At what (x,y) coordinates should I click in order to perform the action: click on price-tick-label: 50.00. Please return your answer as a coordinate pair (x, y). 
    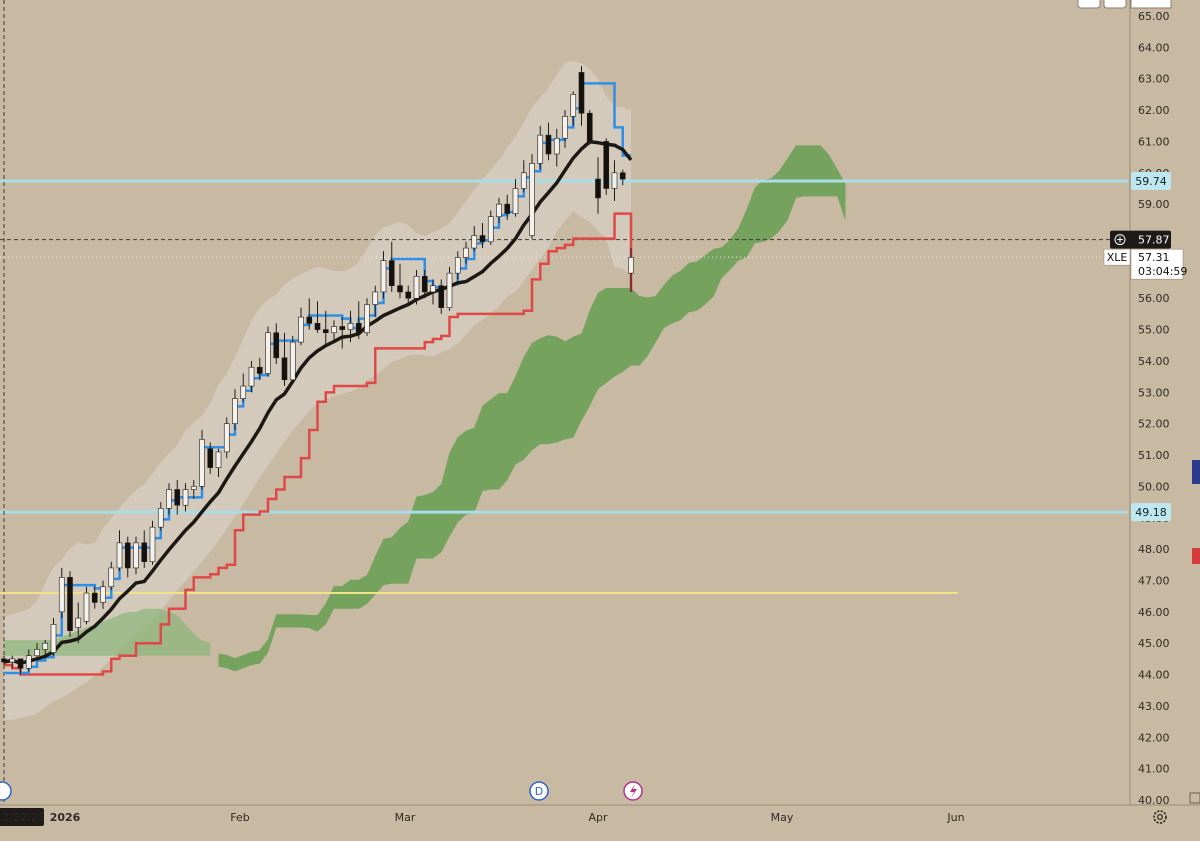
    Looking at the image, I should click on (1154, 486).